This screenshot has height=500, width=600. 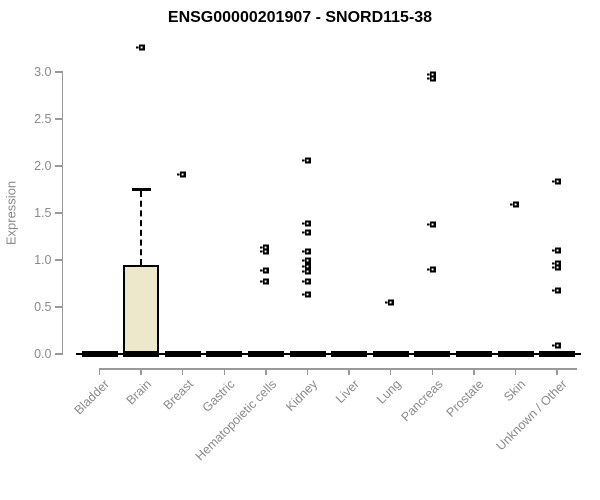 I want to click on x-axis-category-label: Breast, so click(x=178, y=395).